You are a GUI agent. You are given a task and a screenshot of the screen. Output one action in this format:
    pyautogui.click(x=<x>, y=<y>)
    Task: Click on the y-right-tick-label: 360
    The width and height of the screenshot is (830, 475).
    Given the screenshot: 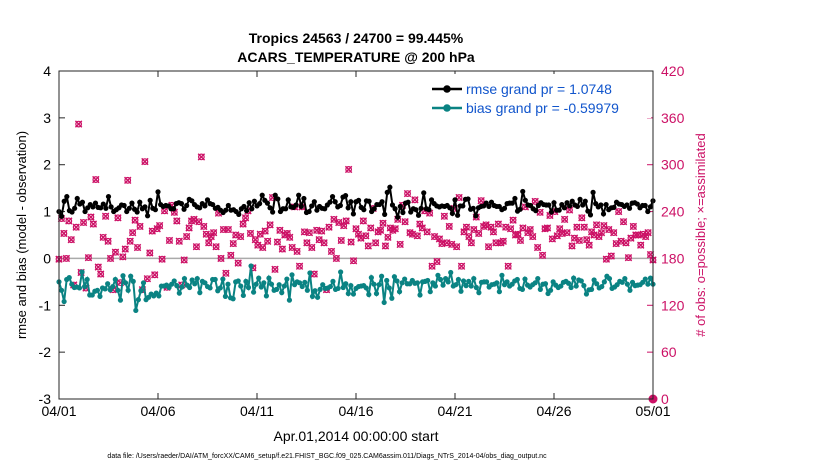 What is the action you would take?
    pyautogui.click(x=673, y=118)
    